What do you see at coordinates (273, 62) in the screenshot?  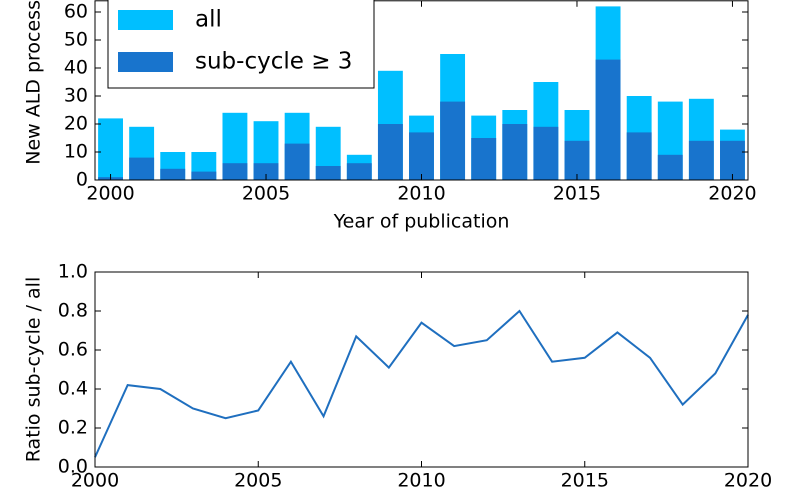 I see `legend-label: sub-cycle ≥ 3` at bounding box center [273, 62].